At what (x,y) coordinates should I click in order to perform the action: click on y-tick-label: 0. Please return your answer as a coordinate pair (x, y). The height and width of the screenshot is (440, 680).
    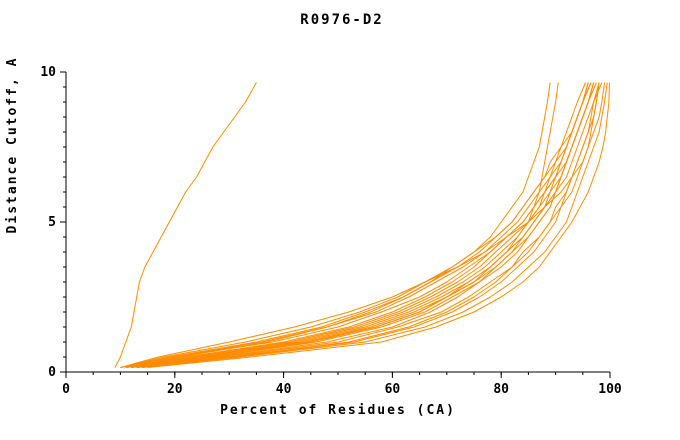
    Looking at the image, I should click on (52, 372).